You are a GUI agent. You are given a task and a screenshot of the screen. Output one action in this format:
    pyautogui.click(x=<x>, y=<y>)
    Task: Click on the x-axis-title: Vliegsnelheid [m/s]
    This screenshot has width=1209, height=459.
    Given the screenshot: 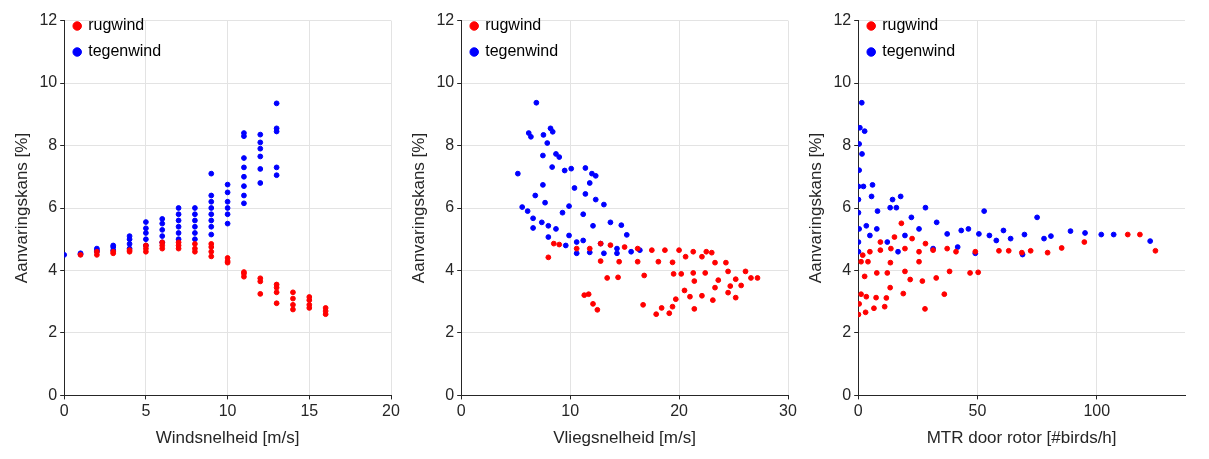 What is the action you would take?
    pyautogui.click(x=624, y=438)
    